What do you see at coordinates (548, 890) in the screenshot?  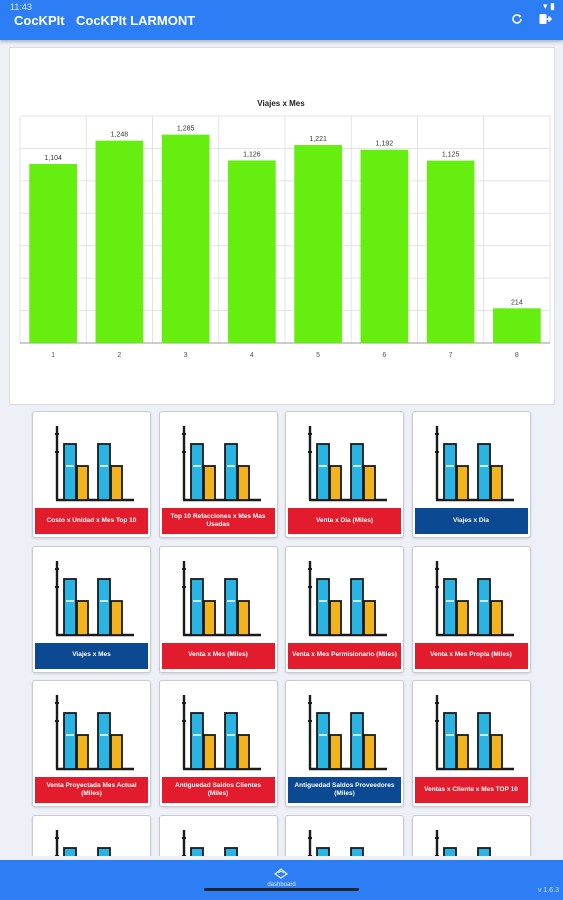 I see `app-version: v 1.6.3` at bounding box center [548, 890].